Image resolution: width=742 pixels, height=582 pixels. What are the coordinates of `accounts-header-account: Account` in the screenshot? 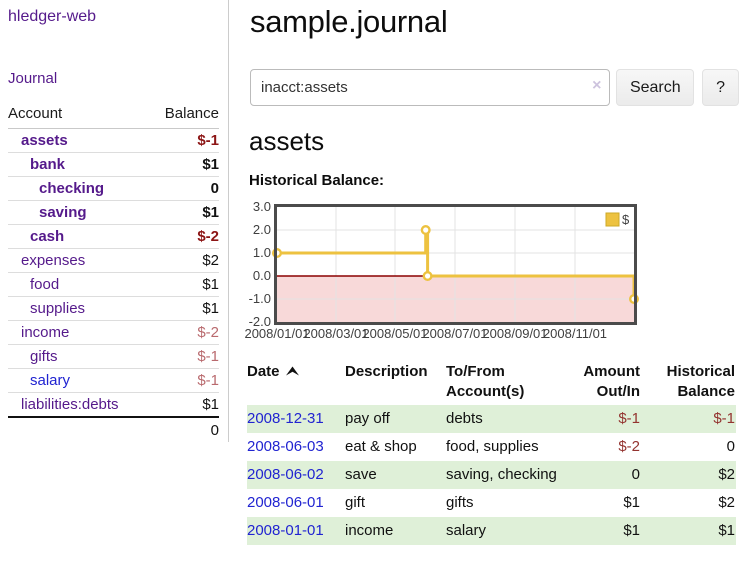 It's located at (79, 115).